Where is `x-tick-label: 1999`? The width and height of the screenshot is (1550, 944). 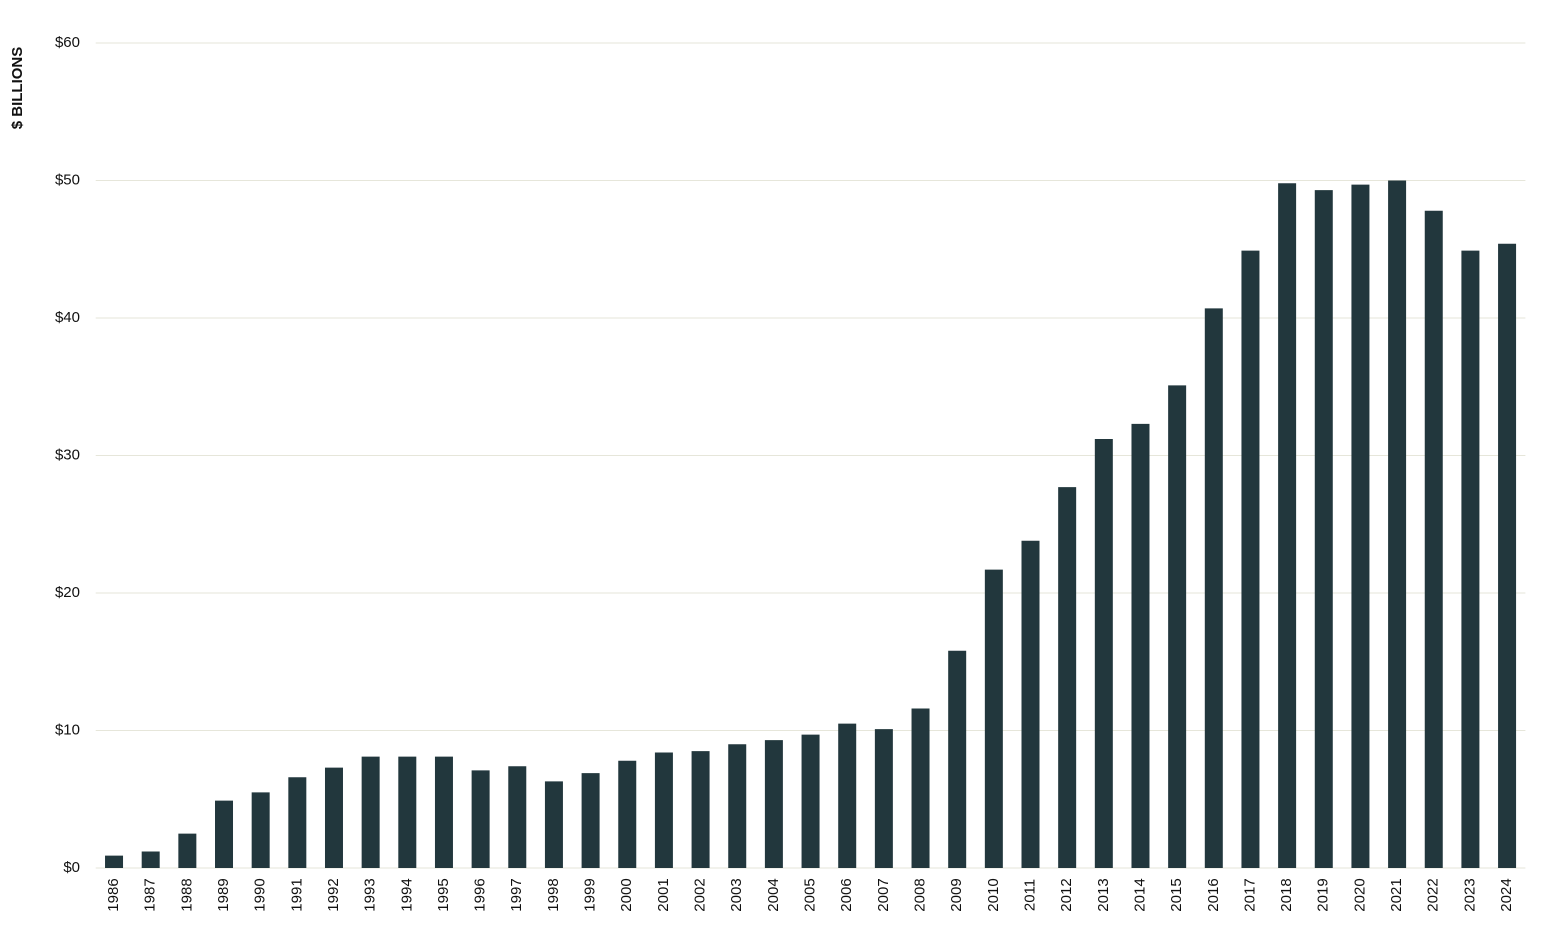 x-tick-label: 1999 is located at coordinates (590, 894).